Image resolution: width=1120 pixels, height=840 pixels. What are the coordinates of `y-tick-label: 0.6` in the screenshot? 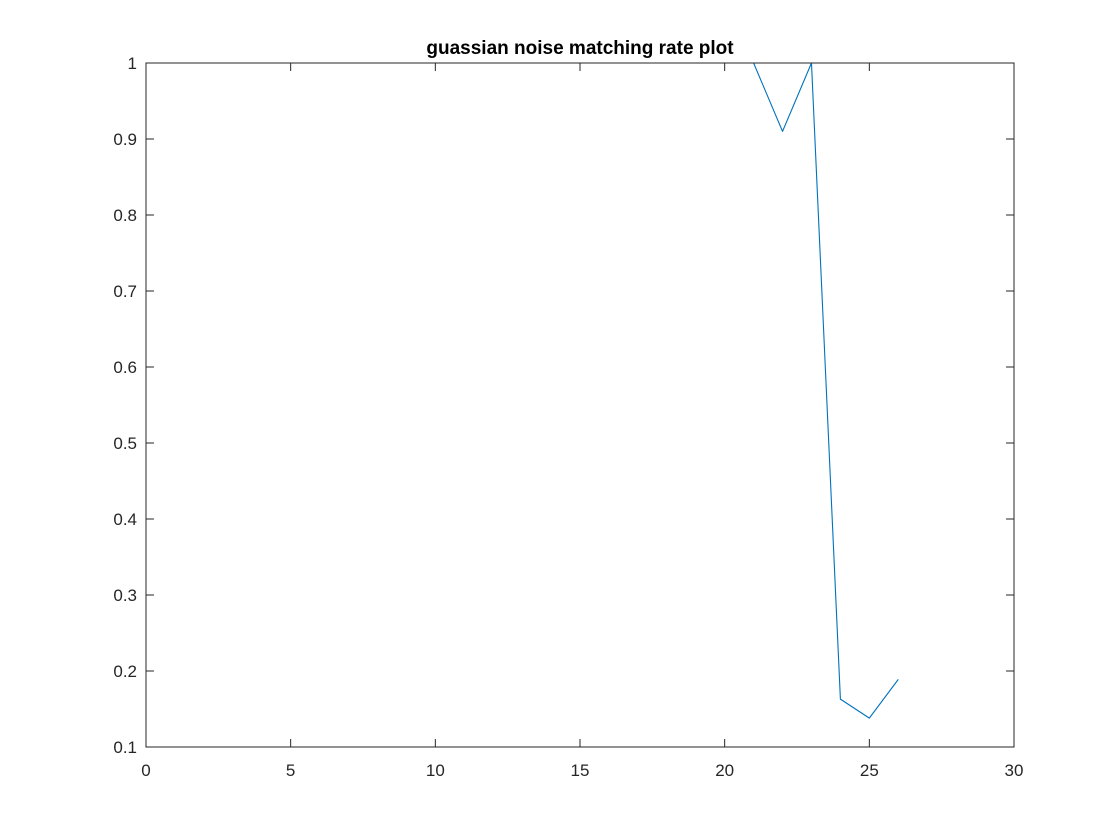 It's located at (125, 367).